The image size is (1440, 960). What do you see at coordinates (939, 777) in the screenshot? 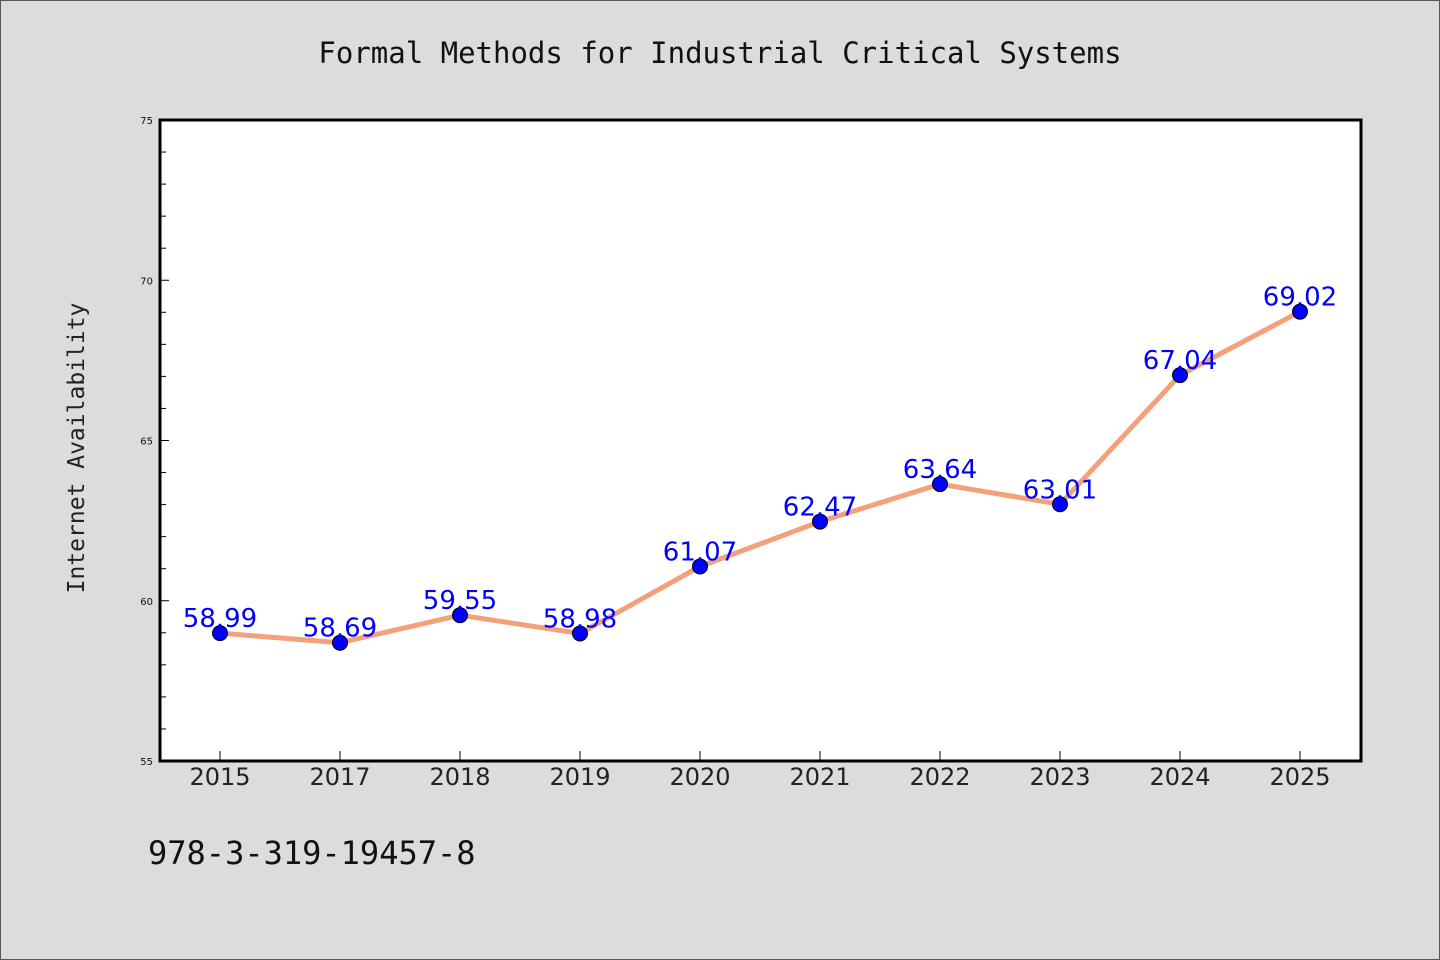
I see `x-tick-label: 2022` at bounding box center [939, 777].